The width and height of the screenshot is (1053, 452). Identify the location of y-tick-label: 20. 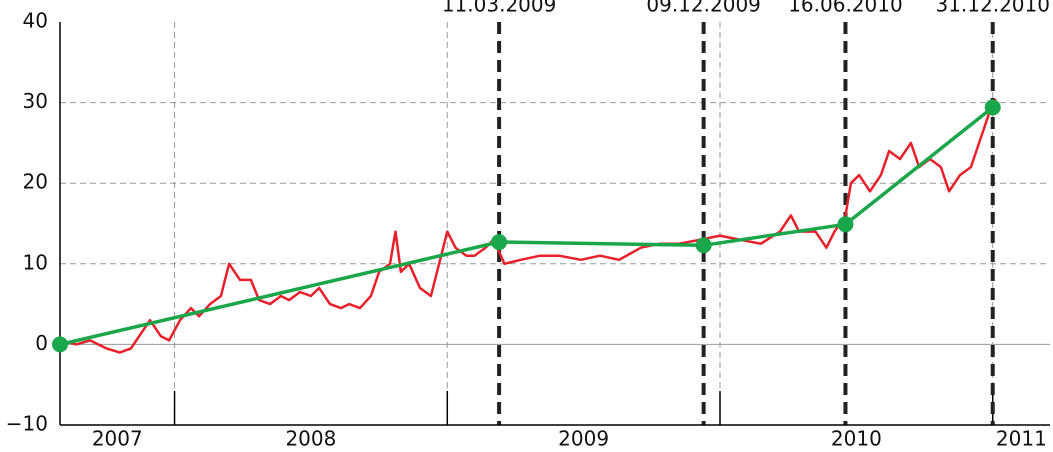
(35, 182).